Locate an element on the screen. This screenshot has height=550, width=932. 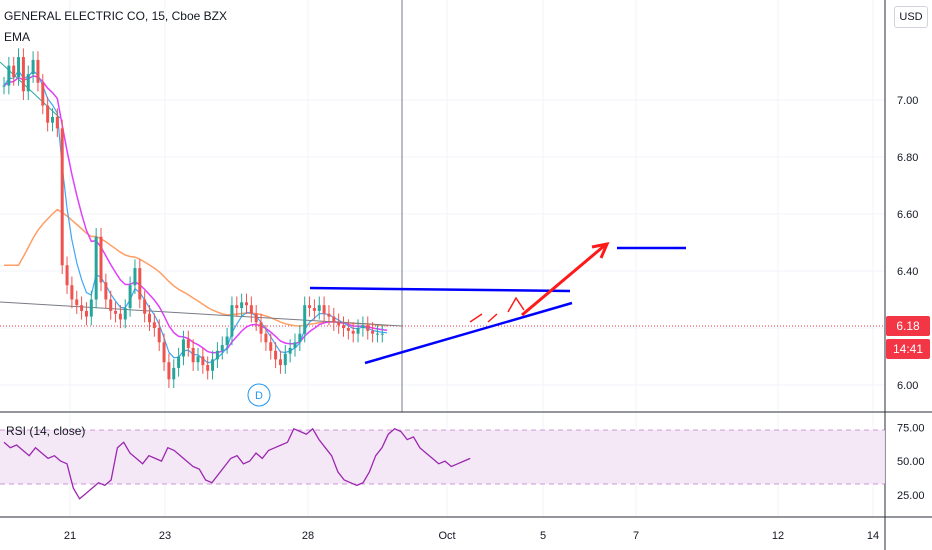
time-tick-label: 14 is located at coordinates (873, 536).